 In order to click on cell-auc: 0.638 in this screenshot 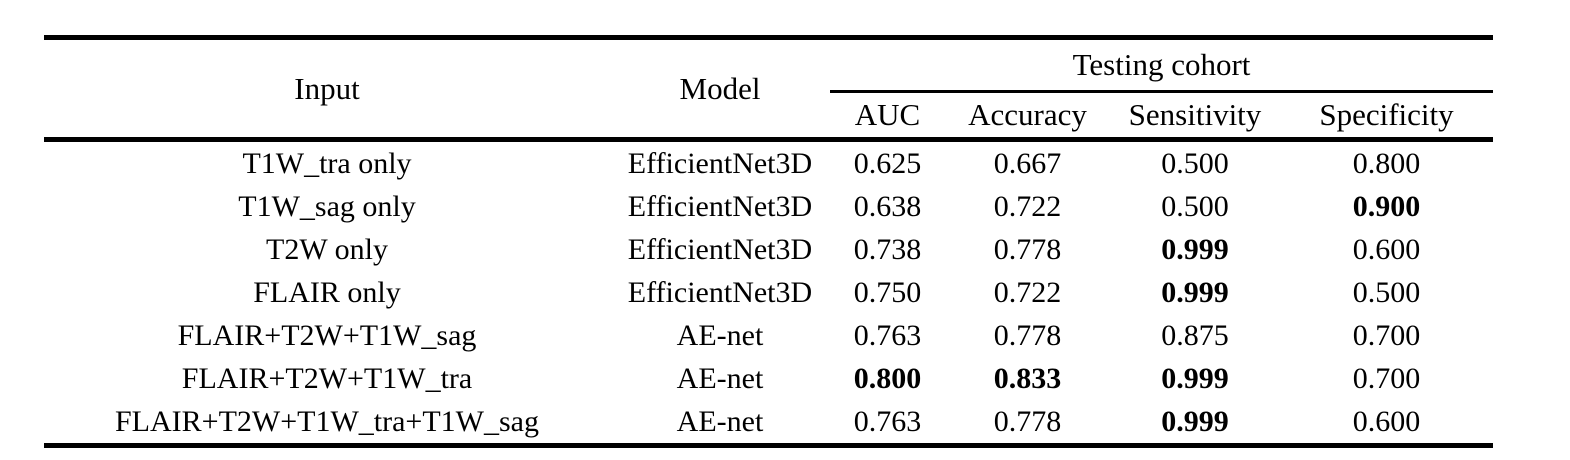, I will do `click(887, 206)`.